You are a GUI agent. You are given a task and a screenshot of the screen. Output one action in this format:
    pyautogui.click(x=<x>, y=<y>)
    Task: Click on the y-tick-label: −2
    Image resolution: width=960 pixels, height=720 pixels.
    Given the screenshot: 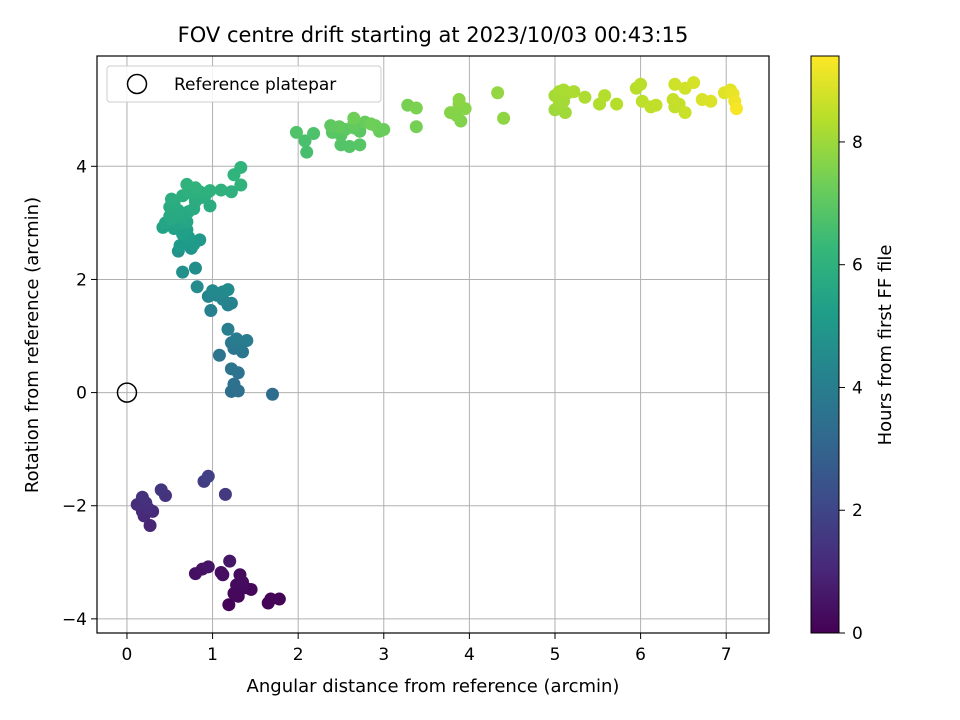 What is the action you would take?
    pyautogui.click(x=74, y=507)
    